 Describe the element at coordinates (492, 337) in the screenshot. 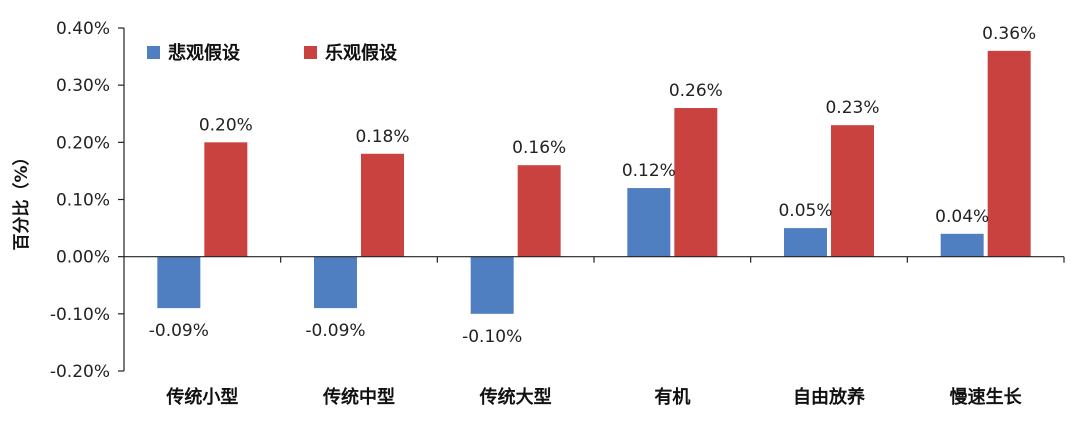

I see `data-label: -0.10%` at that location.